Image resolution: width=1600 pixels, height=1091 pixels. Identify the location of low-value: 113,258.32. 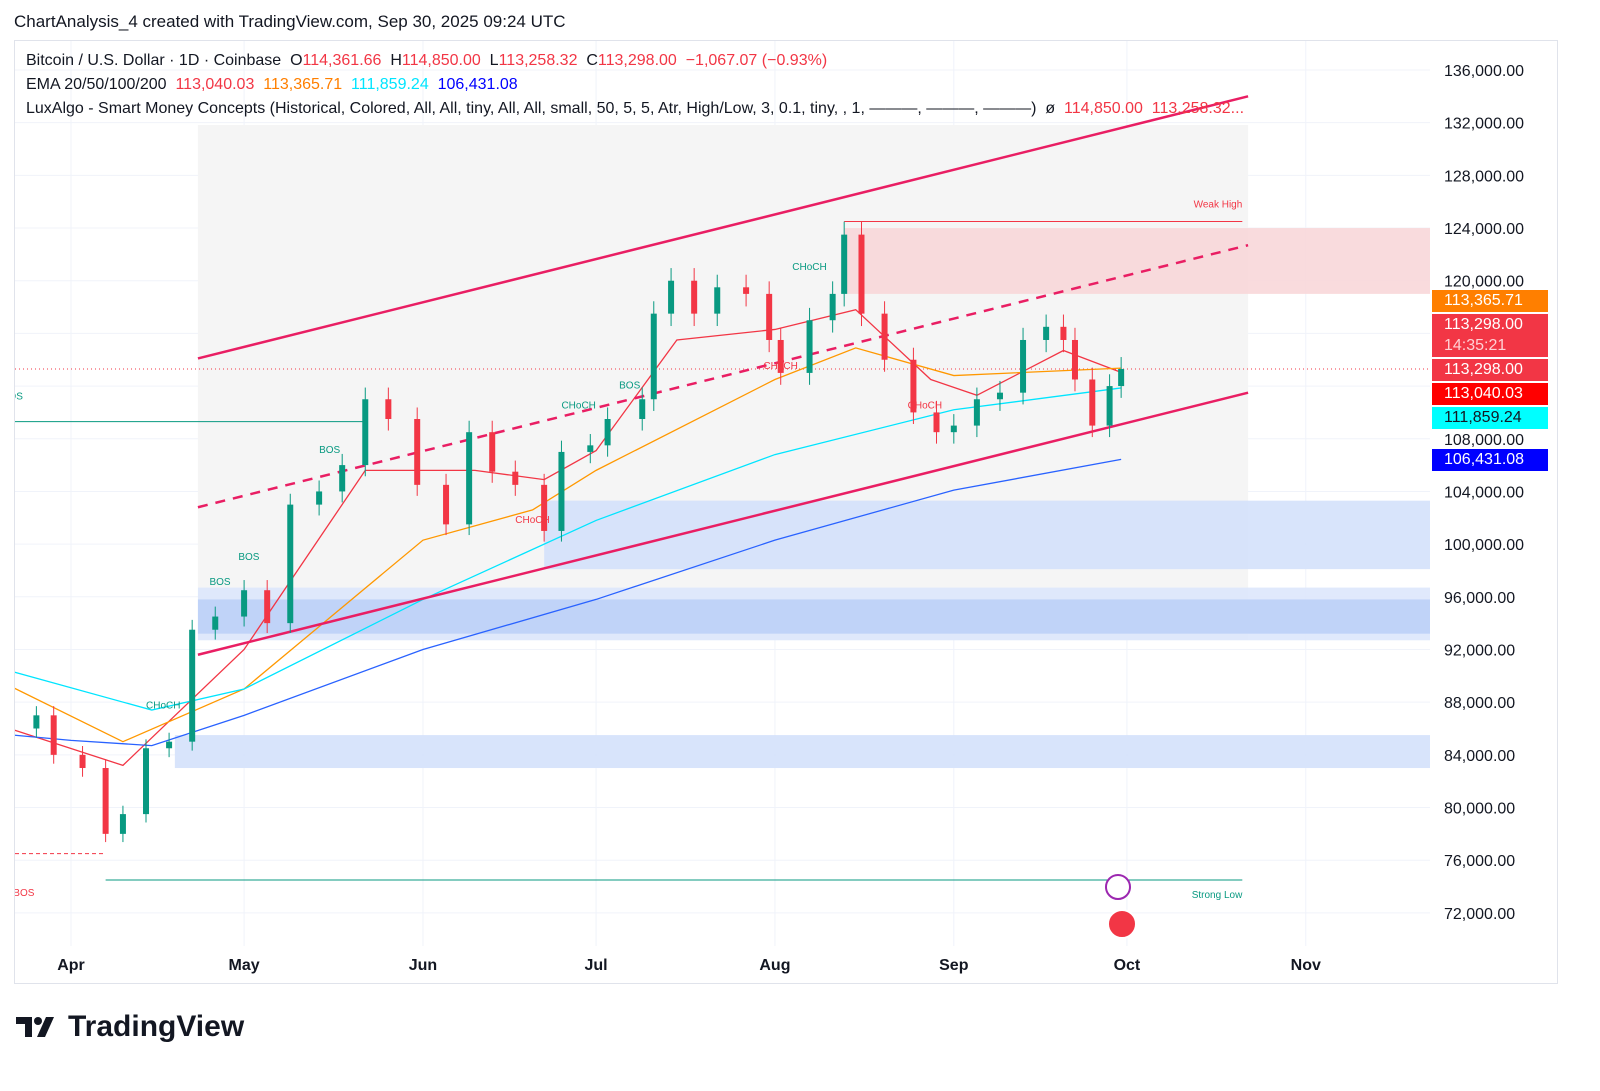
(538, 60).